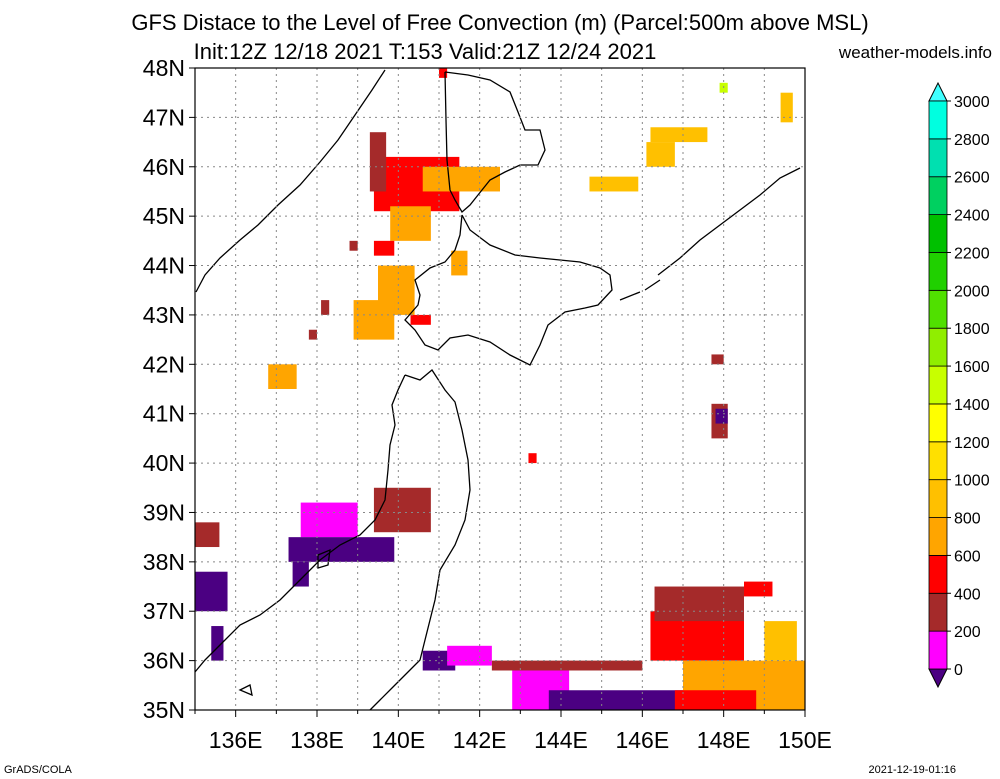 The width and height of the screenshot is (1000, 779). I want to click on lon-label: 146E, so click(642, 740).